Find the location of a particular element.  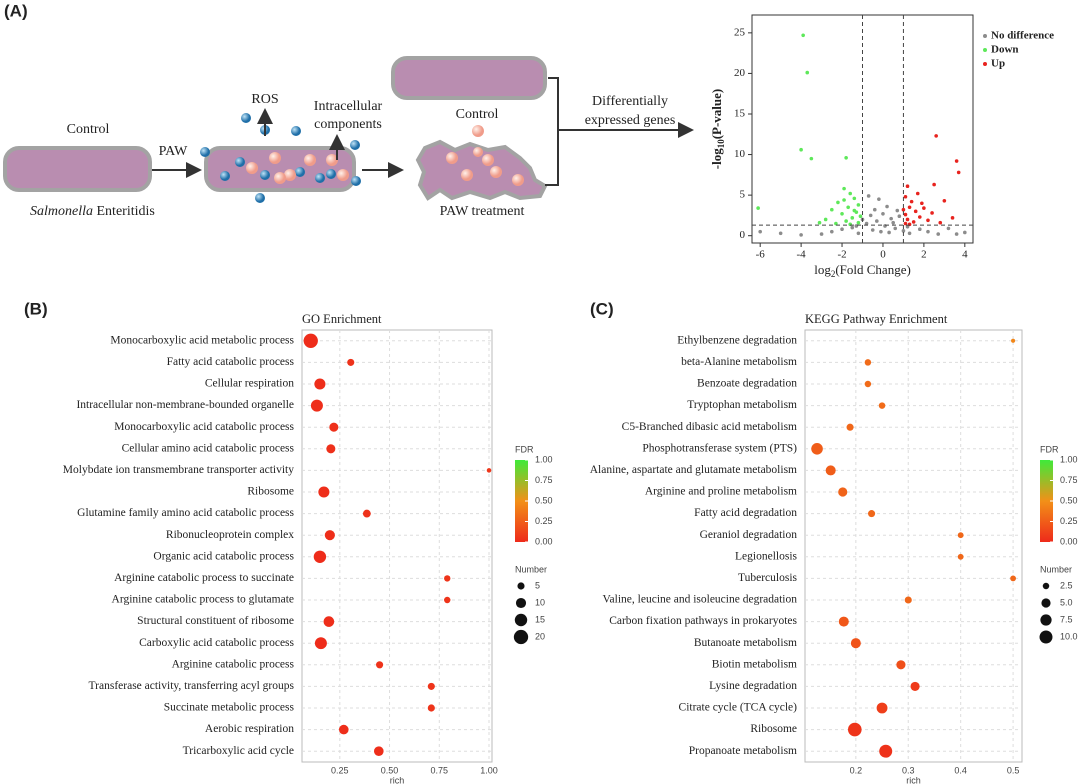

category-label: Geraniol degradation is located at coordinates (749, 535).